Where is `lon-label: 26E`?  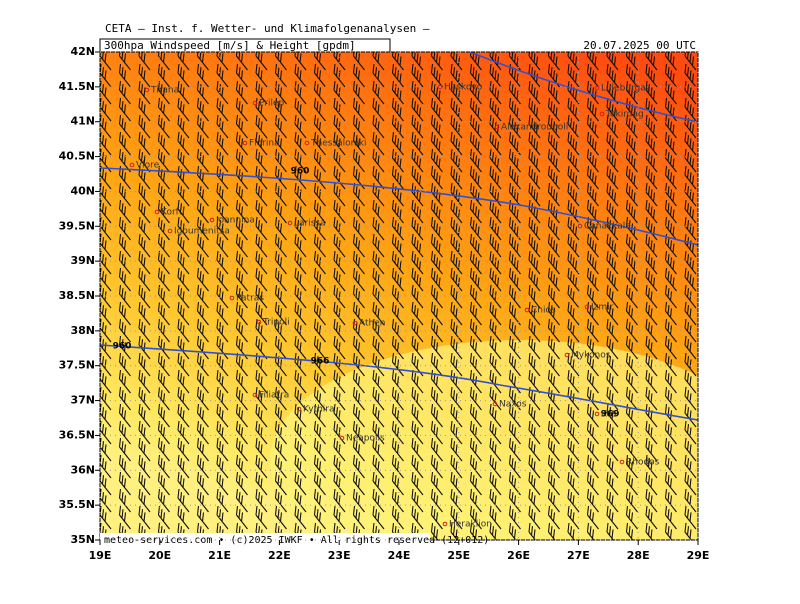 lon-label: 26E is located at coordinates (518, 555).